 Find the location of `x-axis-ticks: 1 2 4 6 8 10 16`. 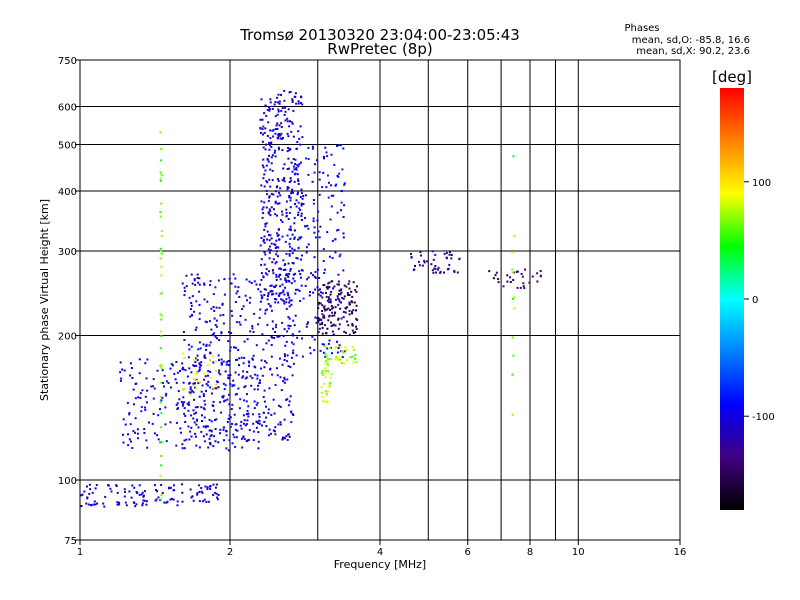

x-axis-ticks: 1 2 4 6 8 10 16 is located at coordinates (381, 549).